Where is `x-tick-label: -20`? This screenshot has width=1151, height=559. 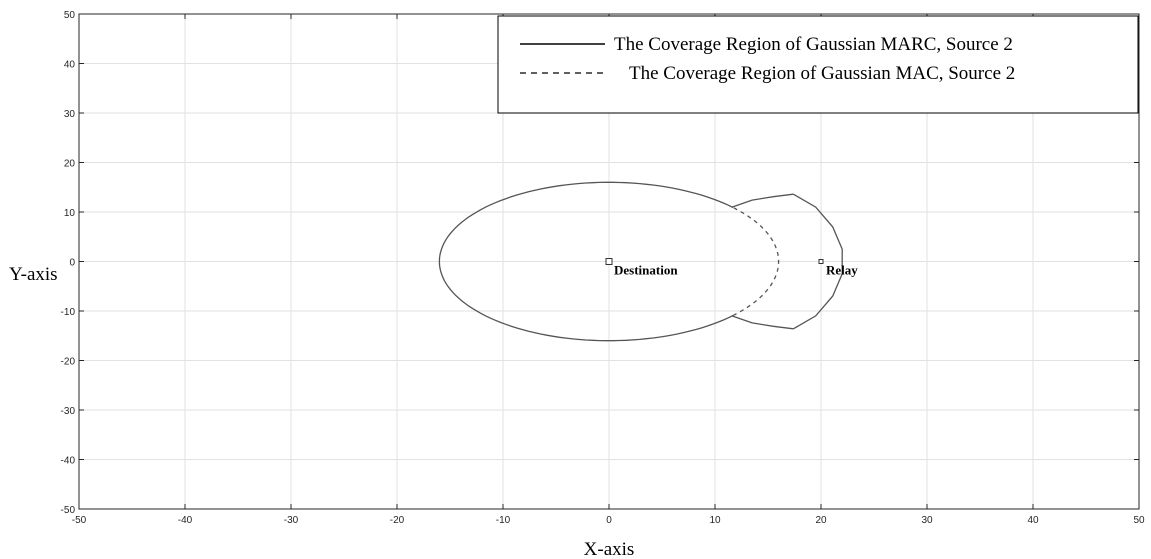
x-tick-label: -20 is located at coordinates (397, 520).